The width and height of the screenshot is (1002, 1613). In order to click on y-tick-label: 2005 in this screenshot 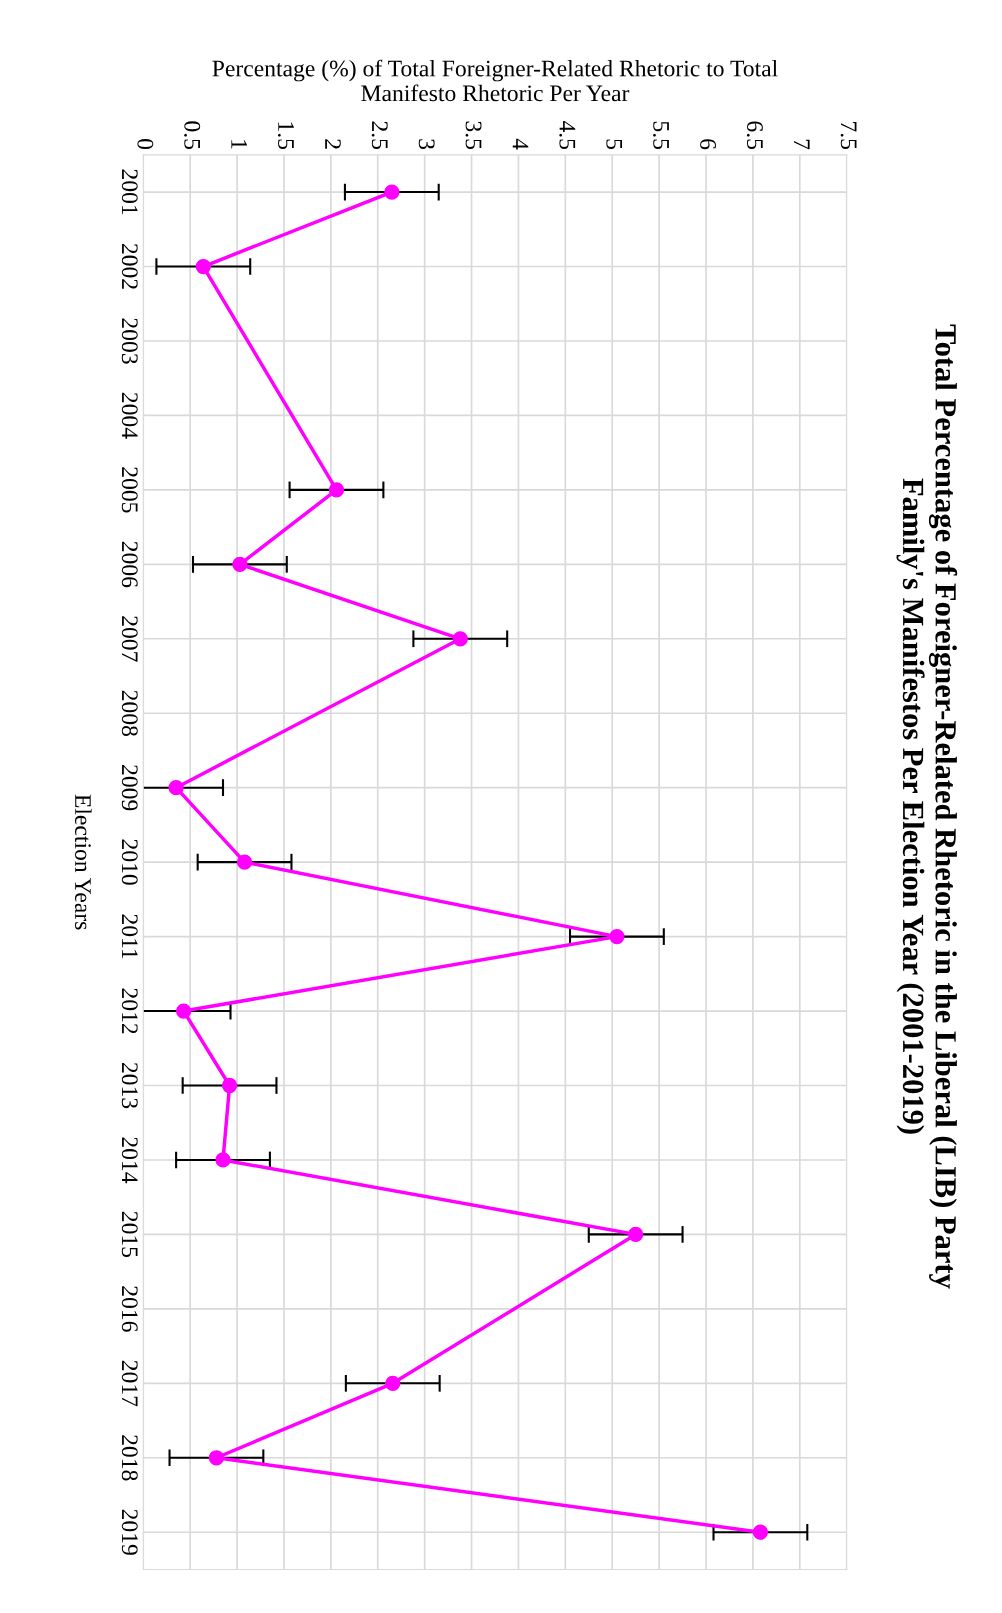, I will do `click(129, 490)`.